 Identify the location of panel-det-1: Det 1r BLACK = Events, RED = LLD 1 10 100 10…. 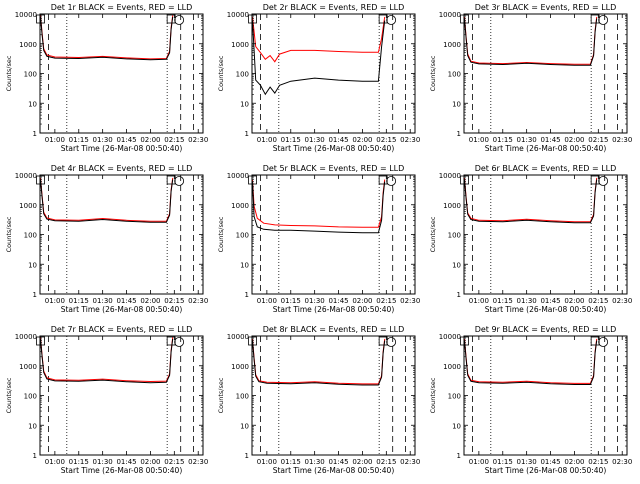
(106, 78).